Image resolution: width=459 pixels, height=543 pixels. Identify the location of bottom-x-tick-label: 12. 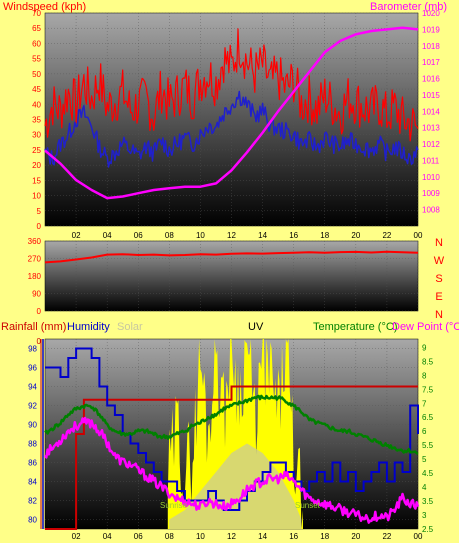
(231, 536).